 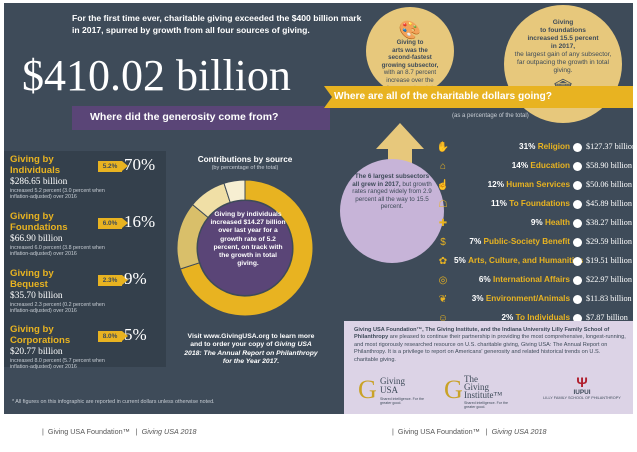 What do you see at coordinates (410, 50) in the screenshot?
I see `arts-callout-line2: arts was the` at bounding box center [410, 50].